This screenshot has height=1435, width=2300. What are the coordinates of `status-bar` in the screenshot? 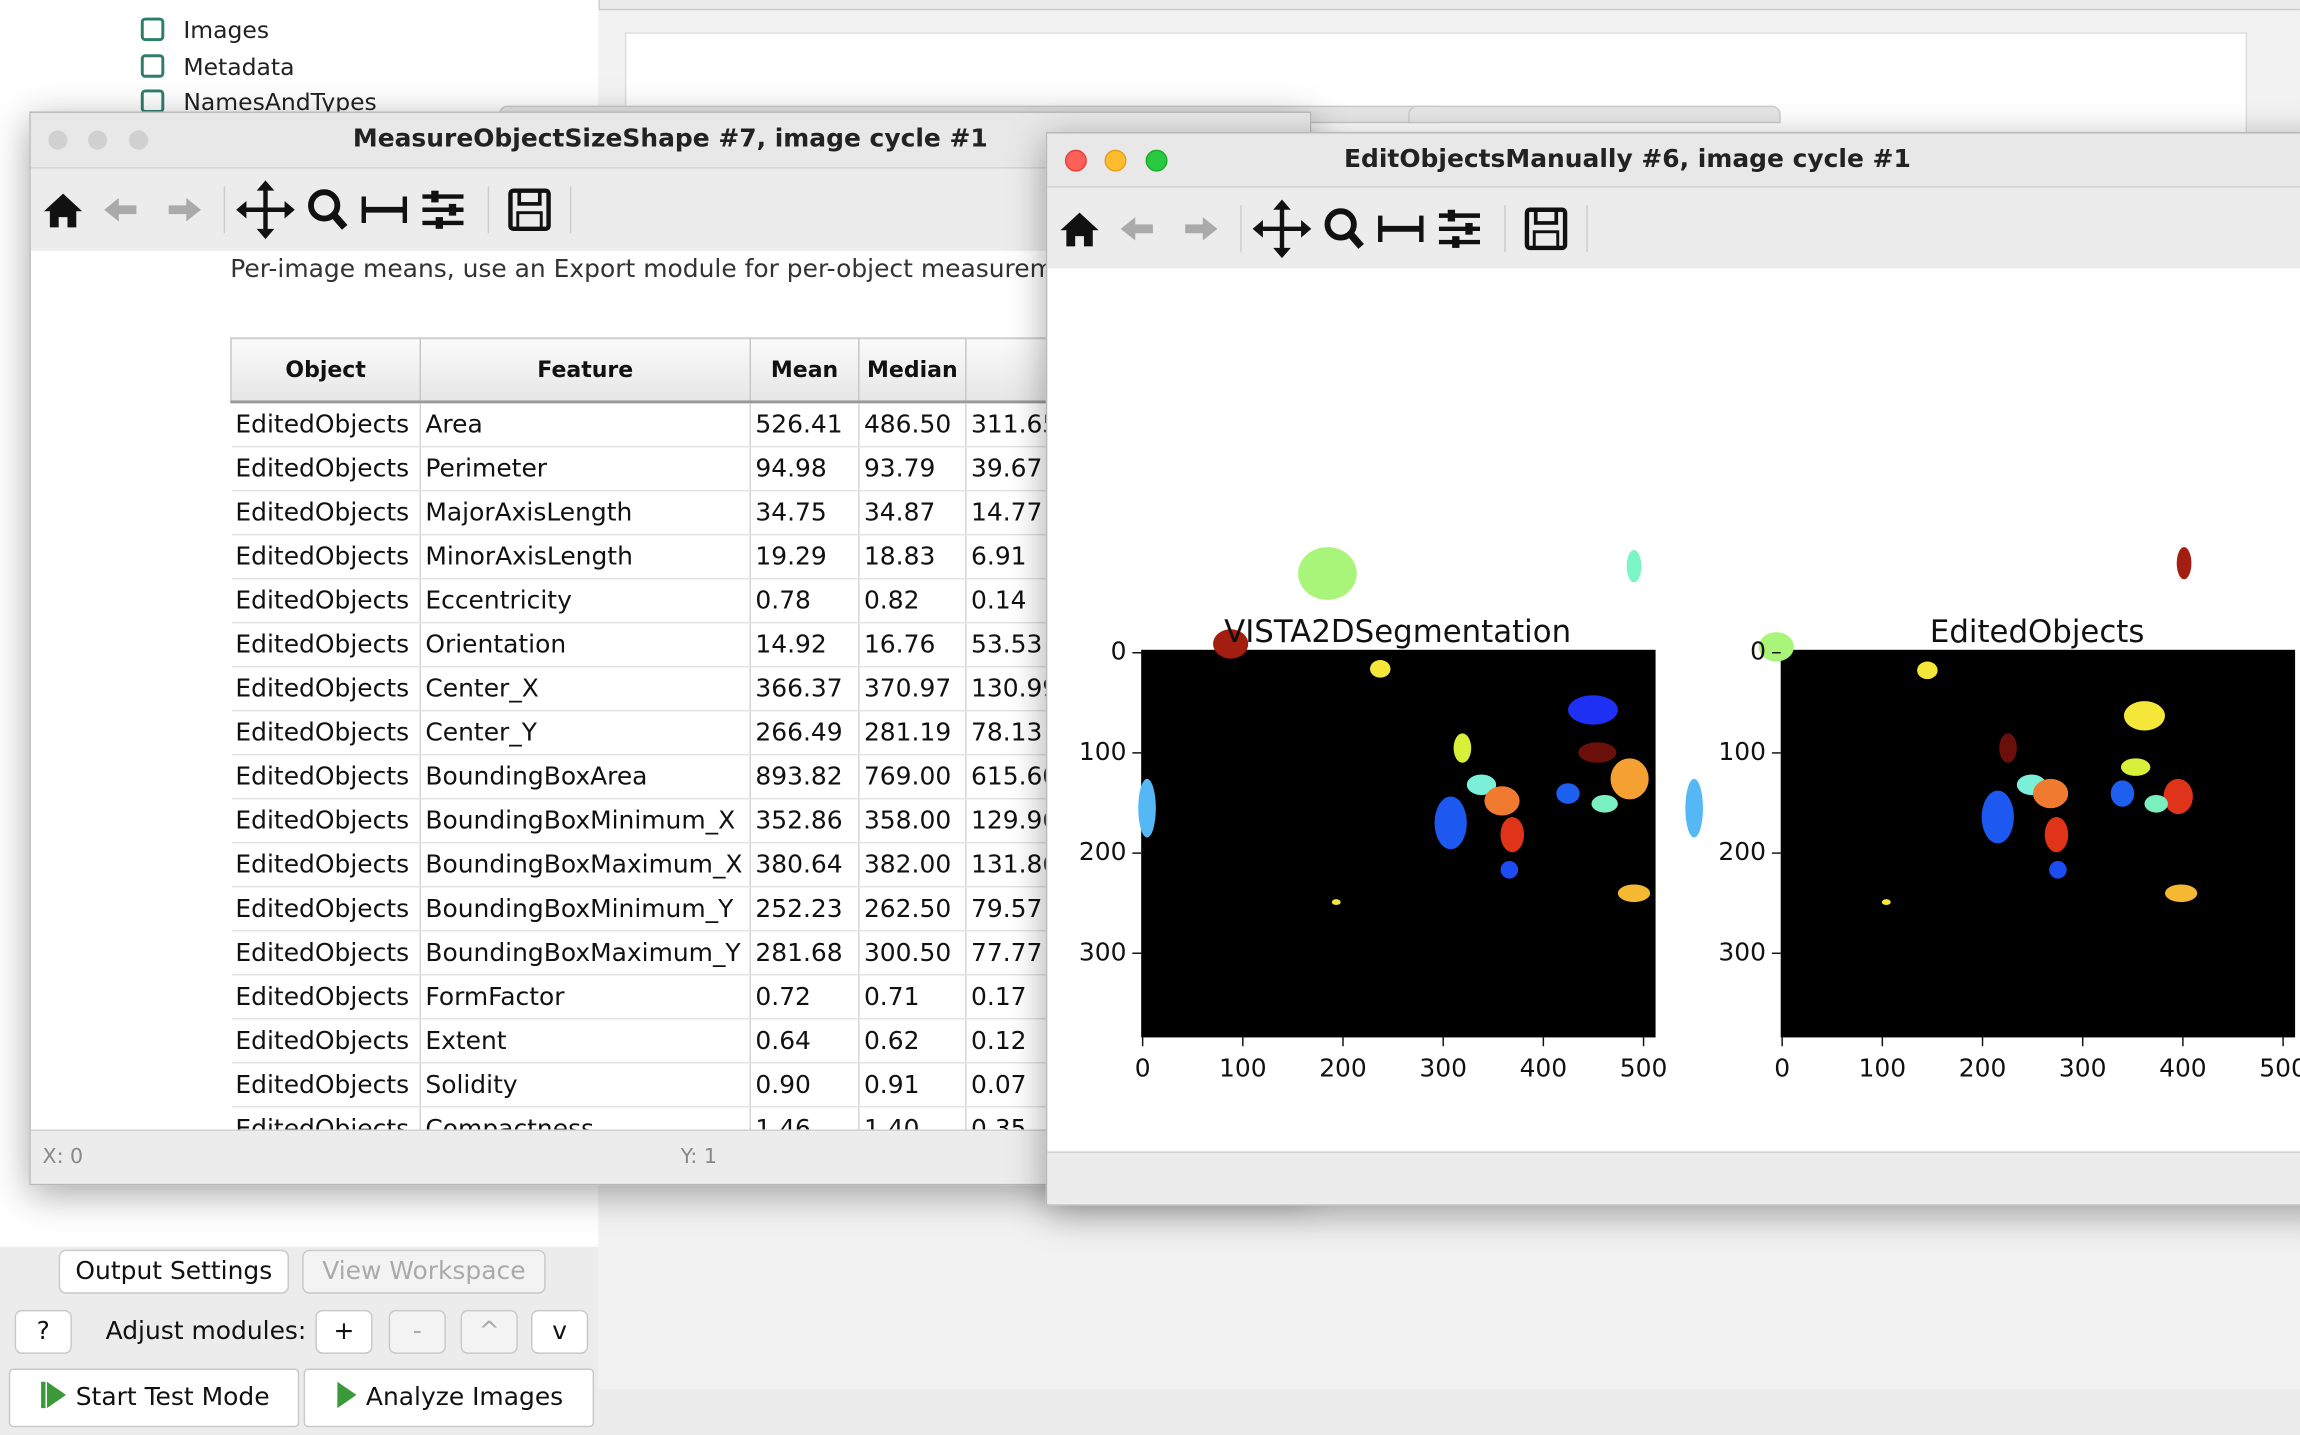 It's located at (1673, 1178).